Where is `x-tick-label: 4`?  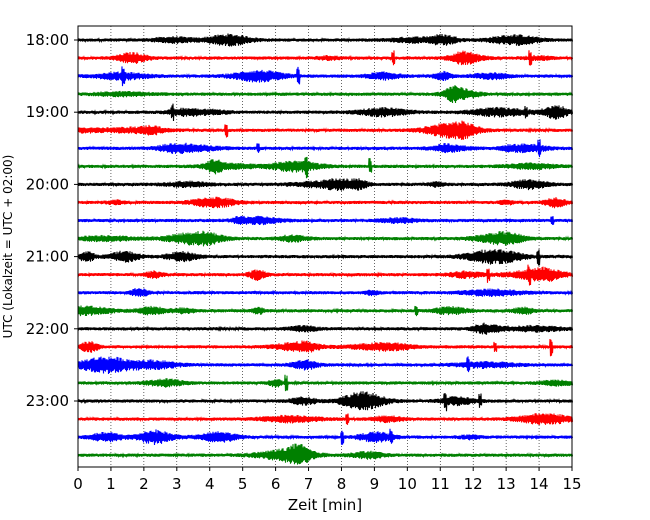
x-tick-label: 4 is located at coordinates (210, 484).